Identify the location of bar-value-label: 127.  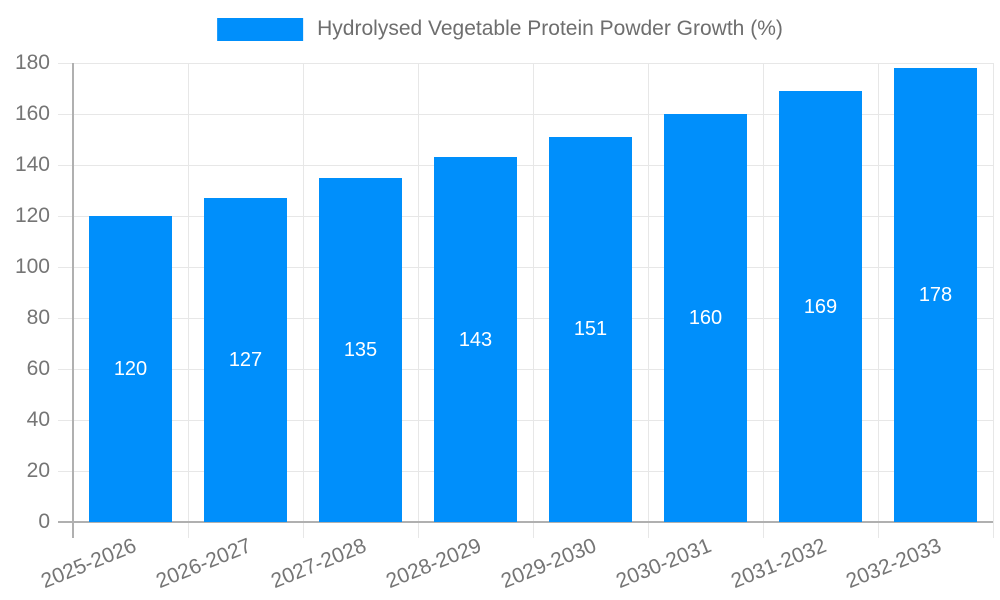
(245, 360).